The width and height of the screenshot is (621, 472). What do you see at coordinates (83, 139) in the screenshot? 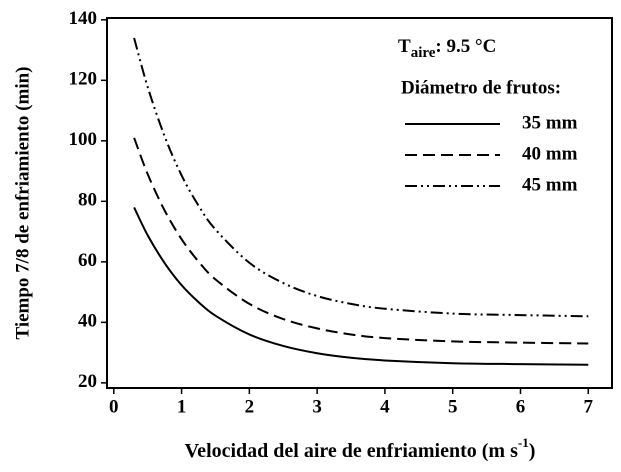
I see `y-tick-label: 100` at bounding box center [83, 139].